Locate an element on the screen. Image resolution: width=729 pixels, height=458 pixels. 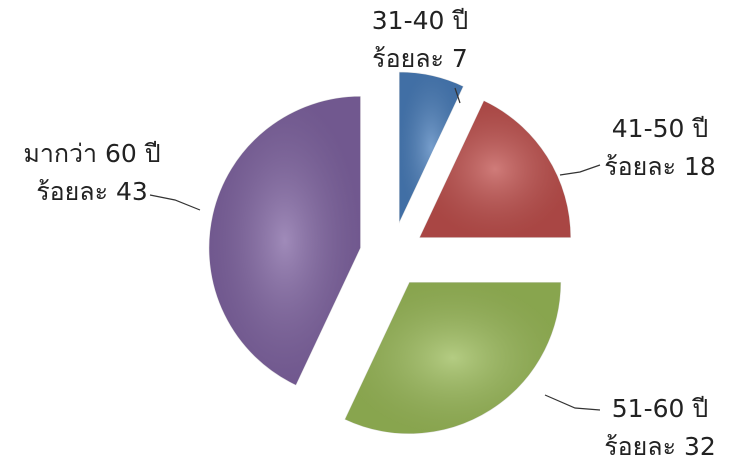
slice-label: 51-60 ปี is located at coordinates (660, 408).